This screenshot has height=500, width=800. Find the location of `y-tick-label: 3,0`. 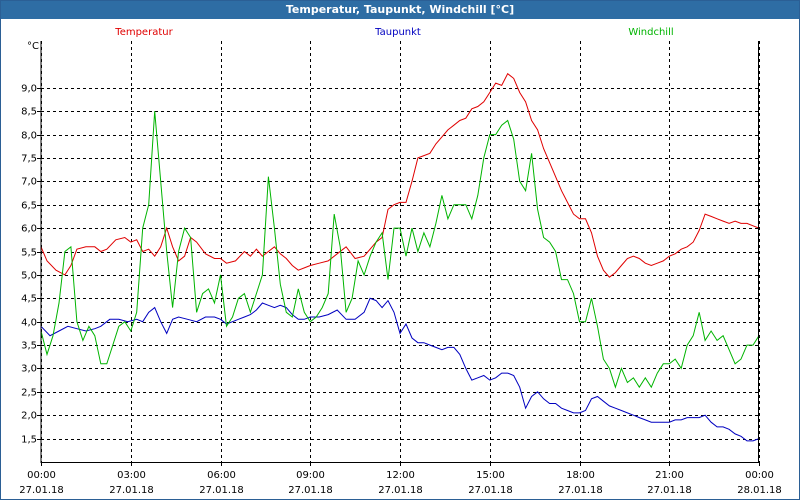

y-tick-label: 3,0 is located at coordinates (29, 369).